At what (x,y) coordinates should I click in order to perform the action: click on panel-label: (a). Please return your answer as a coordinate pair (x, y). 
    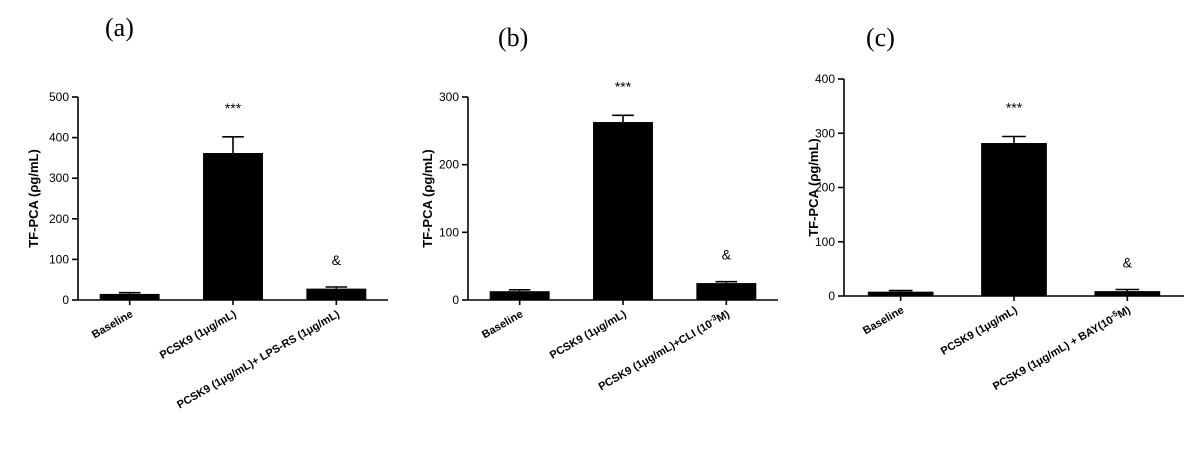
    Looking at the image, I should click on (119, 27).